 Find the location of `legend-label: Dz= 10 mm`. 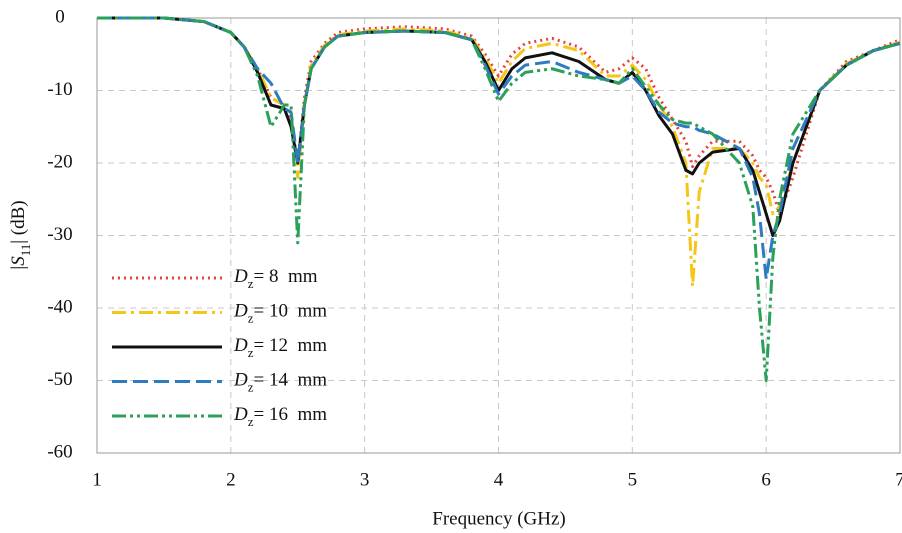

legend-label: Dz= 10 mm is located at coordinates (280, 313).